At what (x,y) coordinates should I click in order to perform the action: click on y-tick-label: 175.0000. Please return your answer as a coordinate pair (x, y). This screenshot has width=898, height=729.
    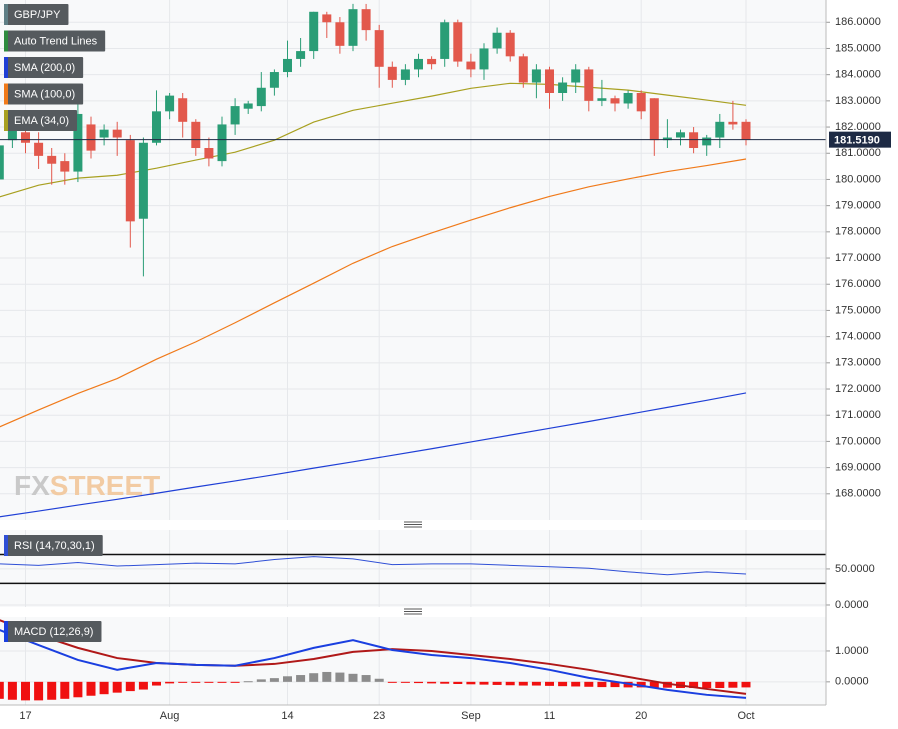
    Looking at the image, I should click on (858, 310).